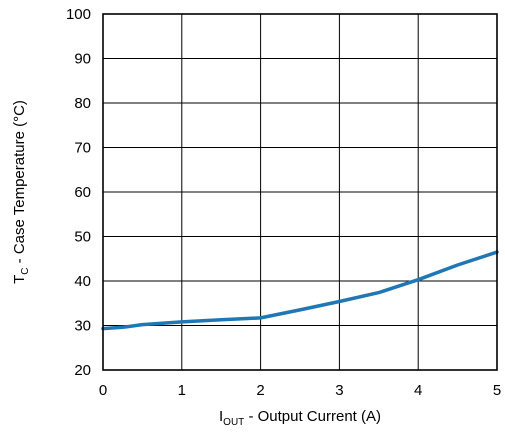 This screenshot has height=433, width=505. Describe the element at coordinates (82, 281) in the screenshot. I see `y-tick-label: 40` at that location.